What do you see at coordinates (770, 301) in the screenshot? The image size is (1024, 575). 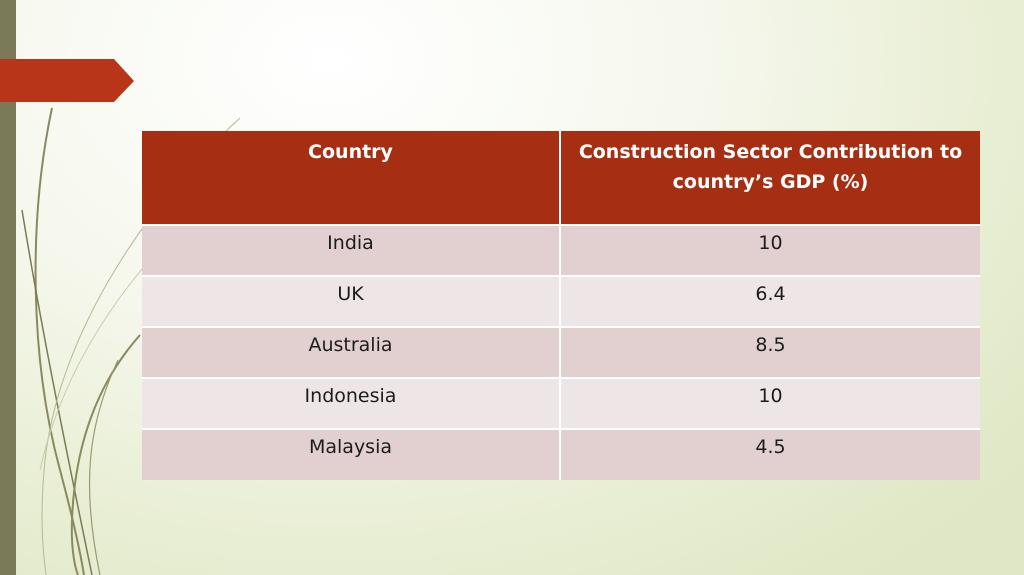 I see `value-cell: 6.4` at bounding box center [770, 301].